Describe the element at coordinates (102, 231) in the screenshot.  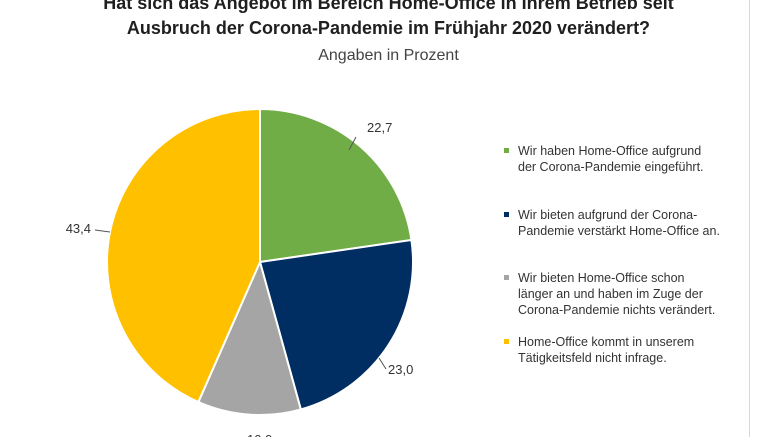
I see `leader-line-not-applicable` at that location.